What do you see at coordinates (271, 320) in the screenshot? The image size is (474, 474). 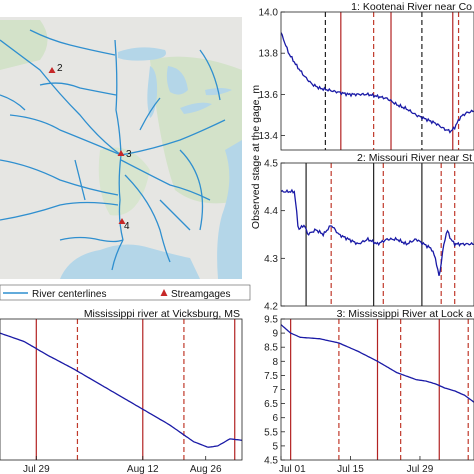 I see `y-tick-label: 9.5` at bounding box center [271, 320].